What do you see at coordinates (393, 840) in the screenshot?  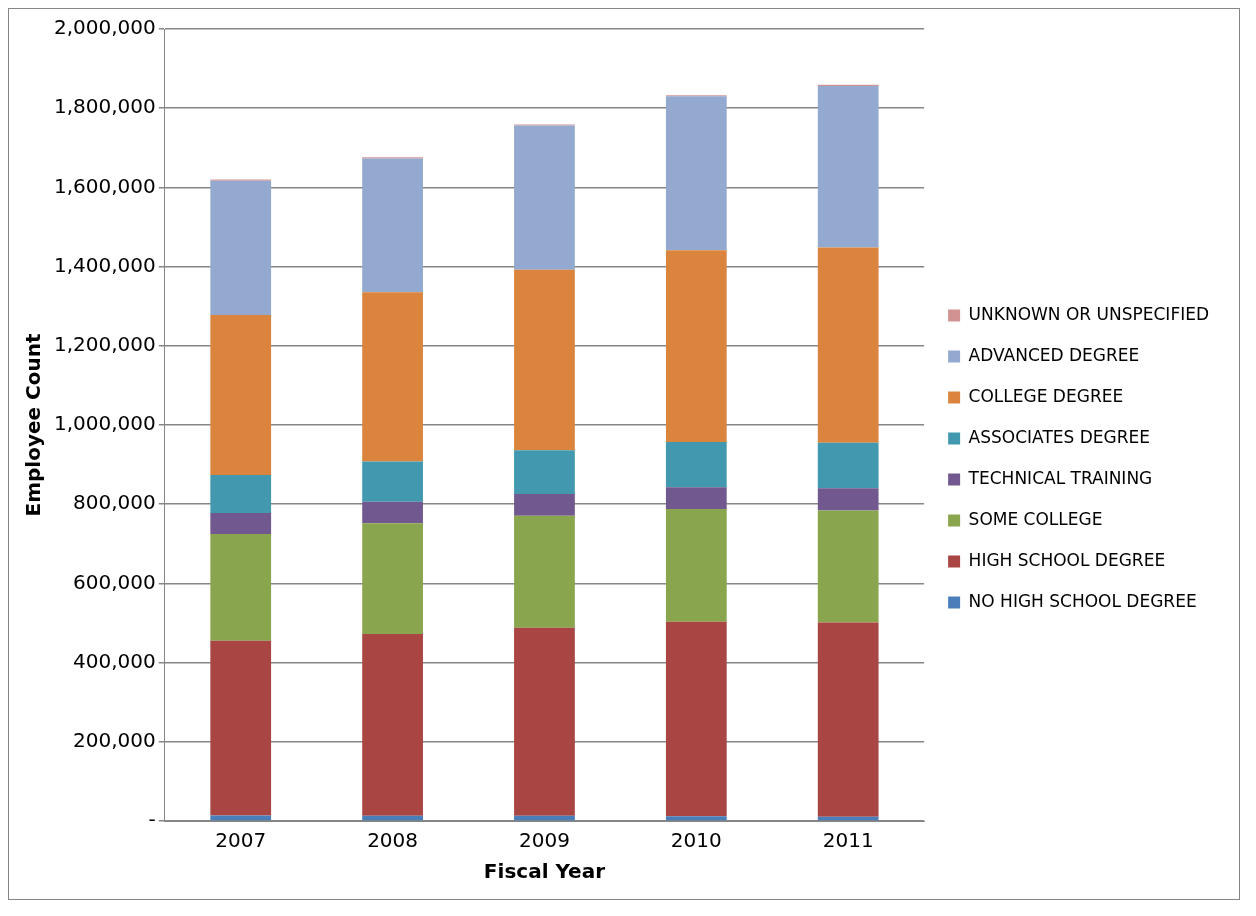 I see `x-tick-label: 2008` at bounding box center [393, 840].